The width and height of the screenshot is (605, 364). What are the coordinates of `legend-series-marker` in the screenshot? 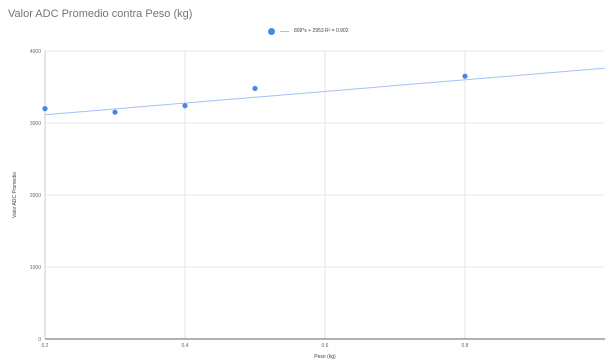 It's located at (271, 31).